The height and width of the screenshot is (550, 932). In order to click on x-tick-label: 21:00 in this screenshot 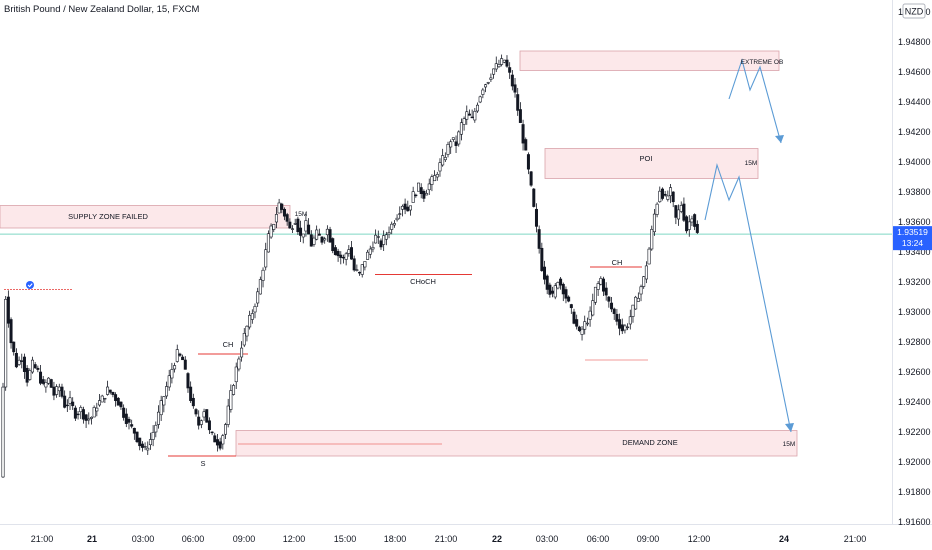, I will do `click(42, 539)`.